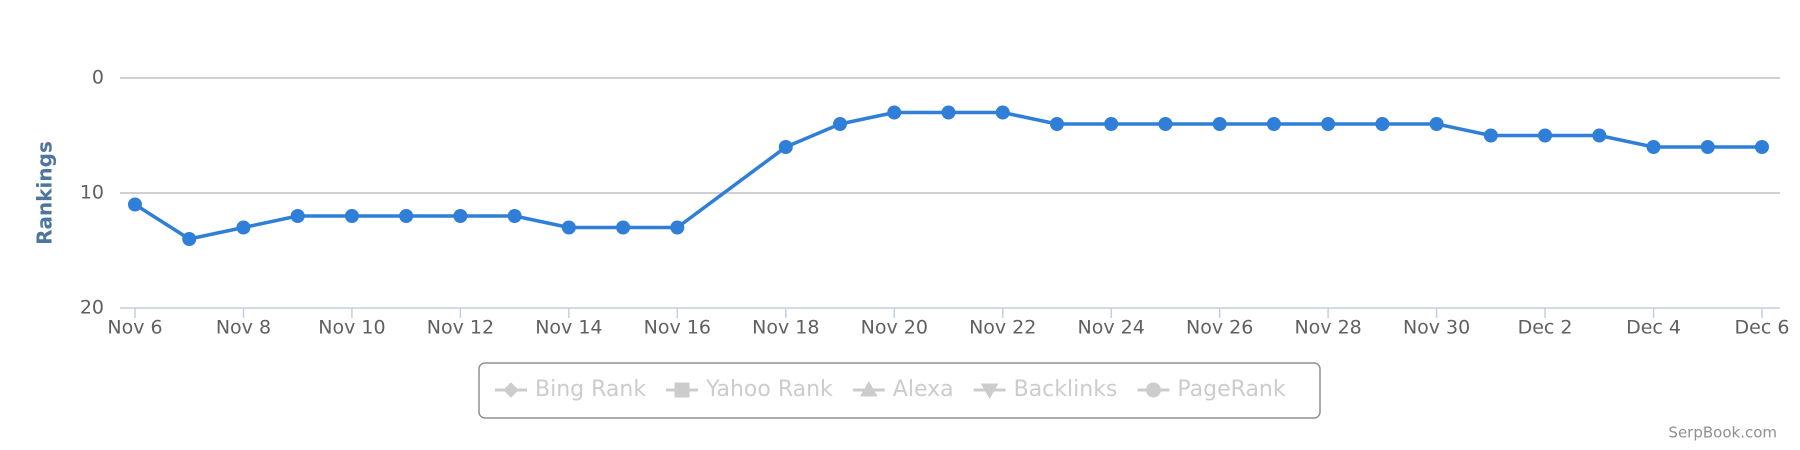  I want to click on legend-label: Yahoo Rank, so click(769, 389).